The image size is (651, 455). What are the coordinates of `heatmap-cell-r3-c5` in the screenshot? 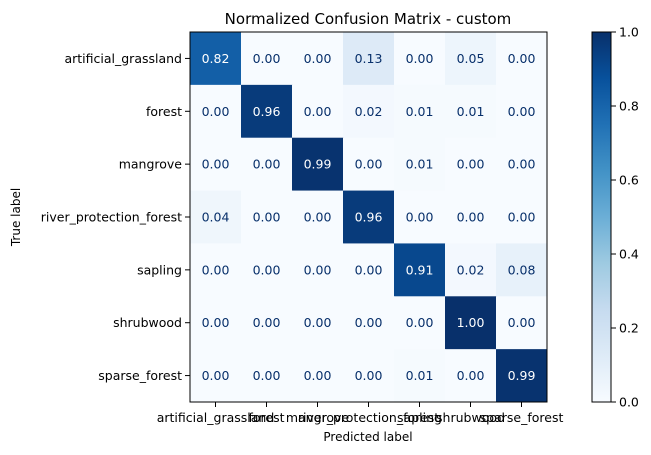 It's located at (471, 217).